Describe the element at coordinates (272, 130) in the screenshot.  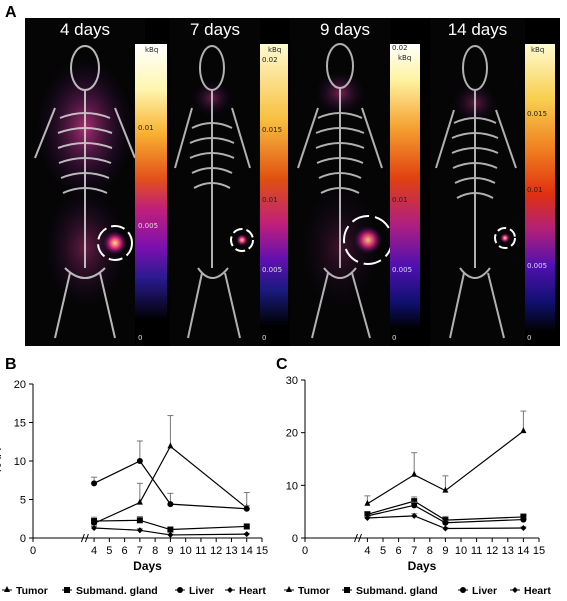
I see `scale-tick: 0.015` at that location.